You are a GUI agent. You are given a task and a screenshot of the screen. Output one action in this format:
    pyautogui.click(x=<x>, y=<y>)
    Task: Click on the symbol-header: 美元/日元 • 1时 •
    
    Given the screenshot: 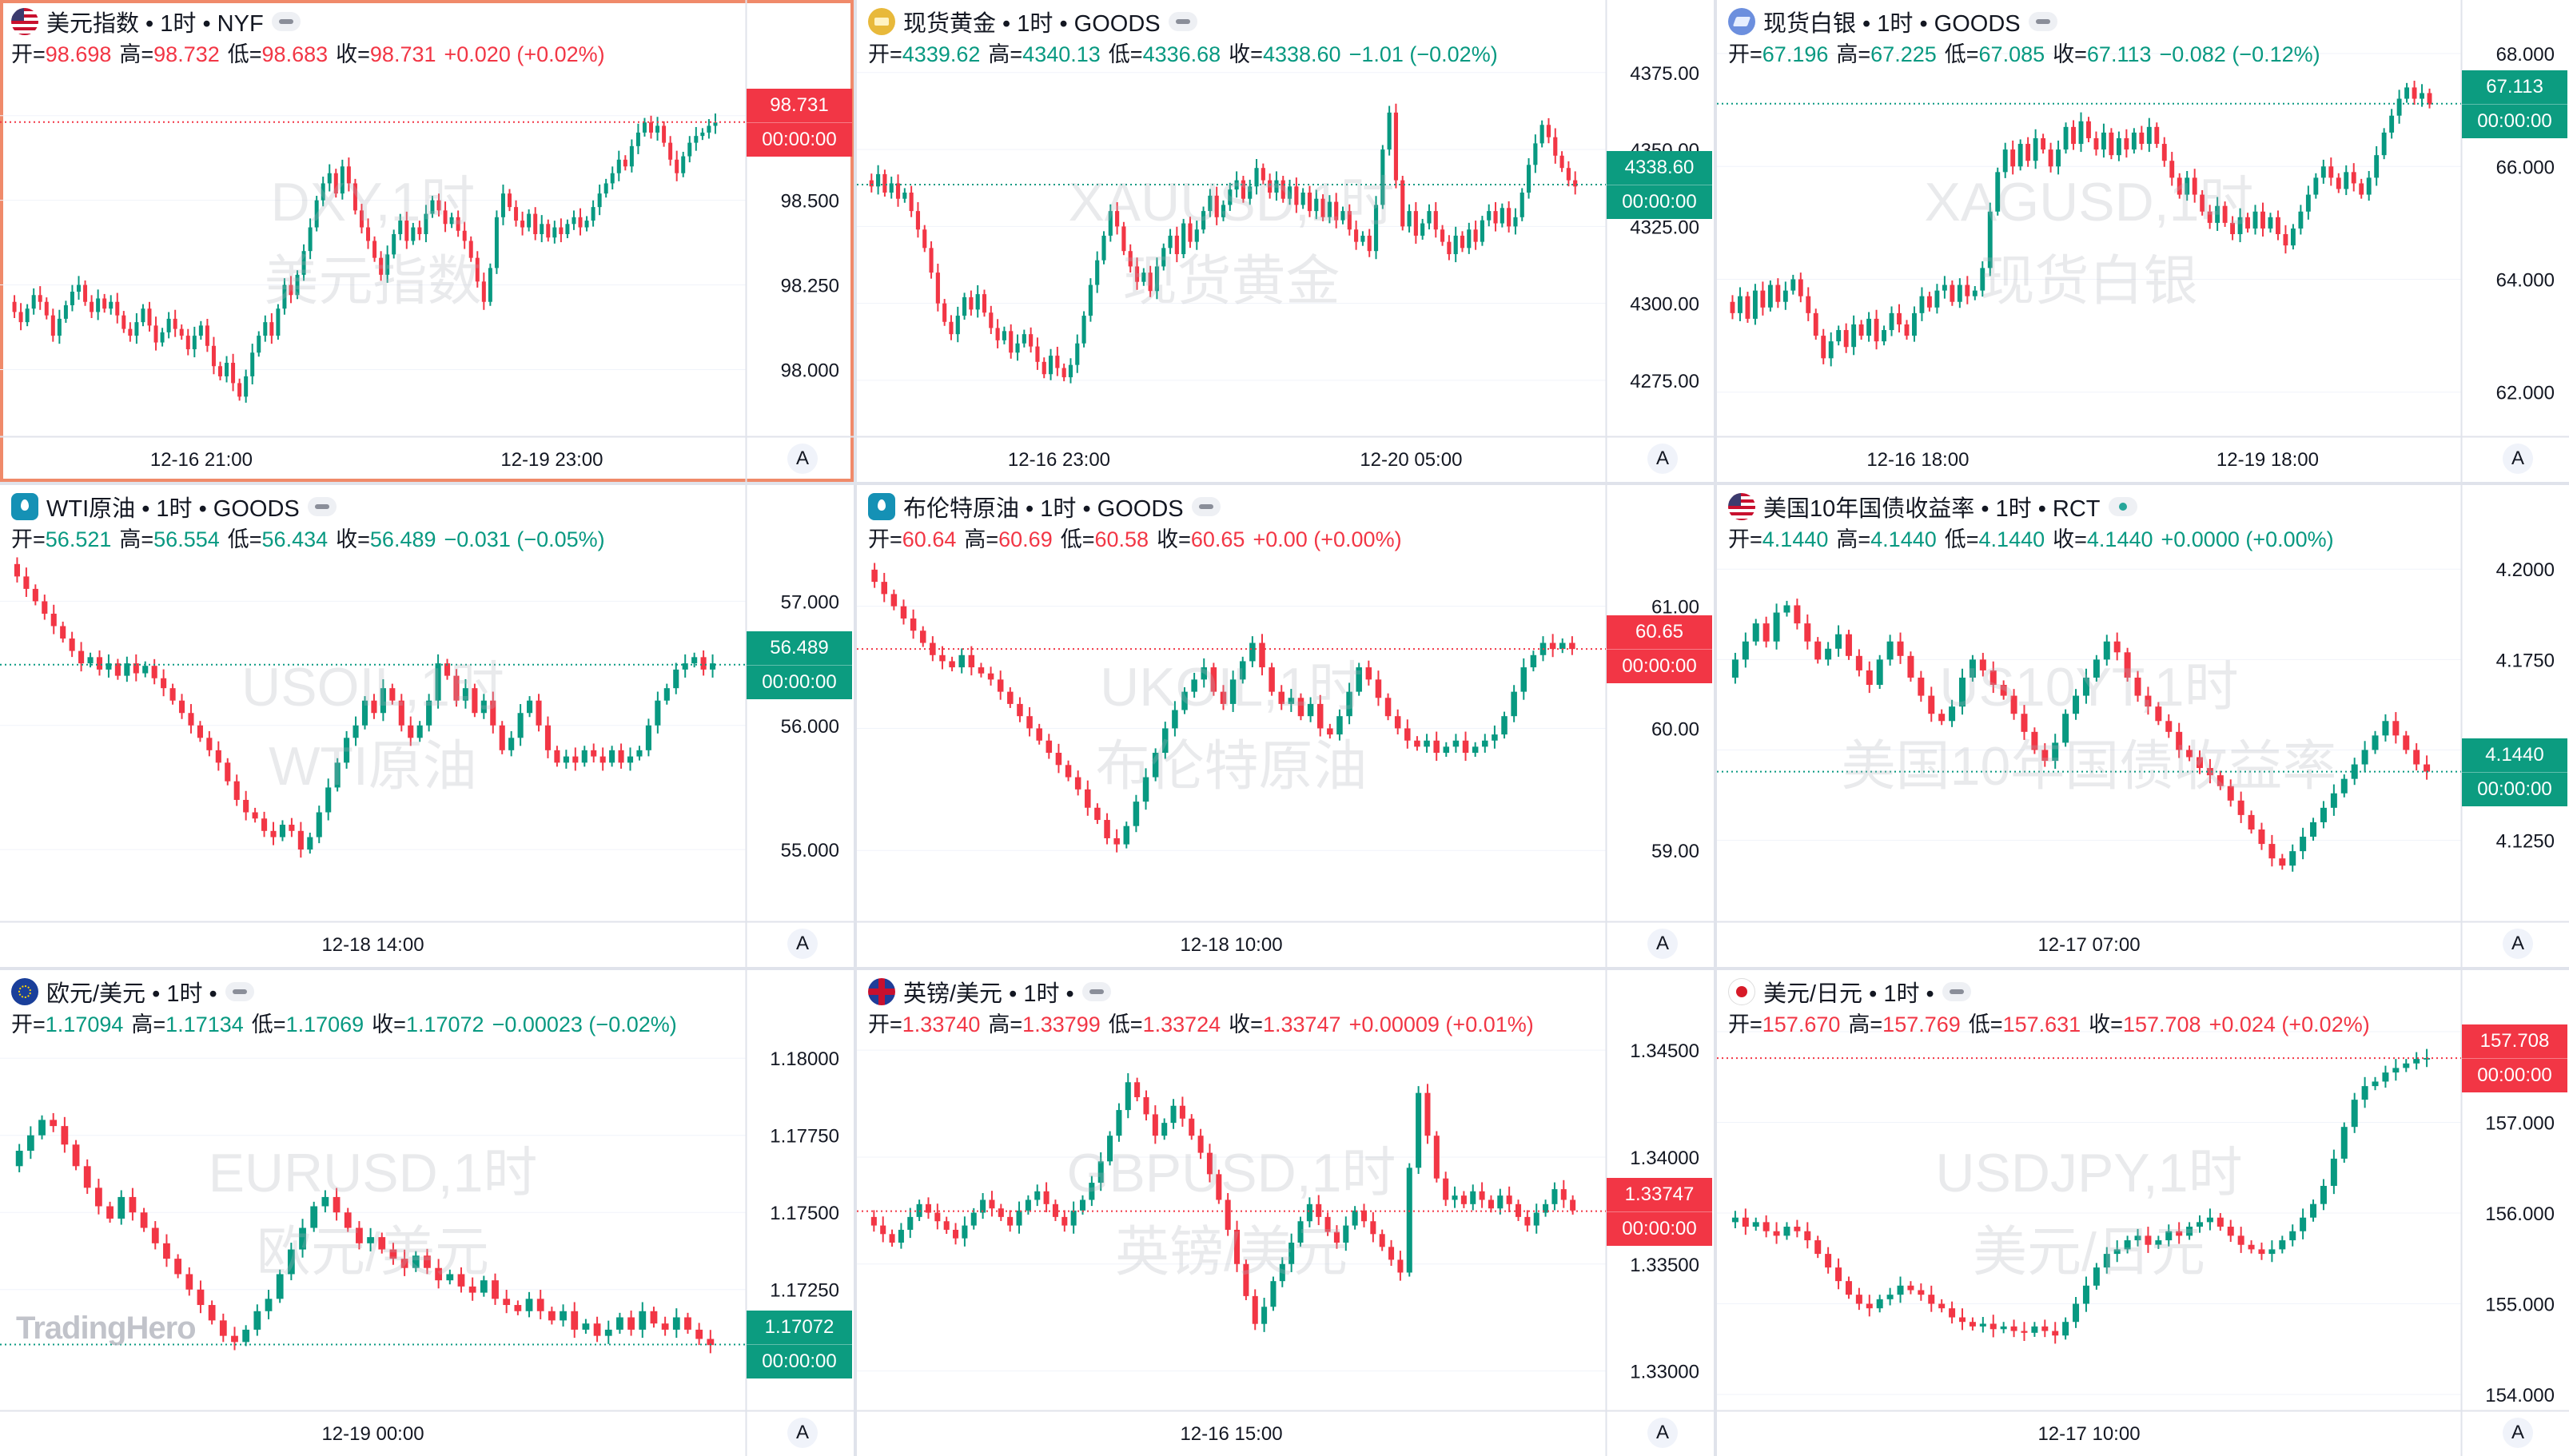 What is the action you would take?
    pyautogui.click(x=1849, y=991)
    